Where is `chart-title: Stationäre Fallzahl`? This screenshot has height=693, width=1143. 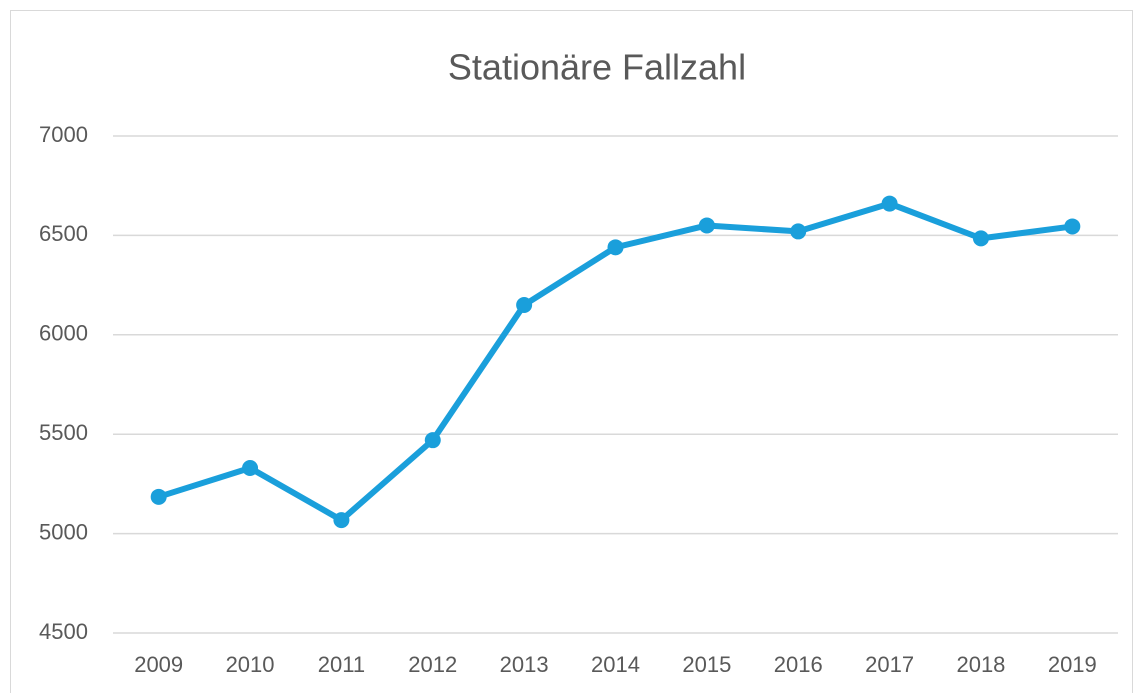
chart-title: Stationäre Fallzahl is located at coordinates (597, 67).